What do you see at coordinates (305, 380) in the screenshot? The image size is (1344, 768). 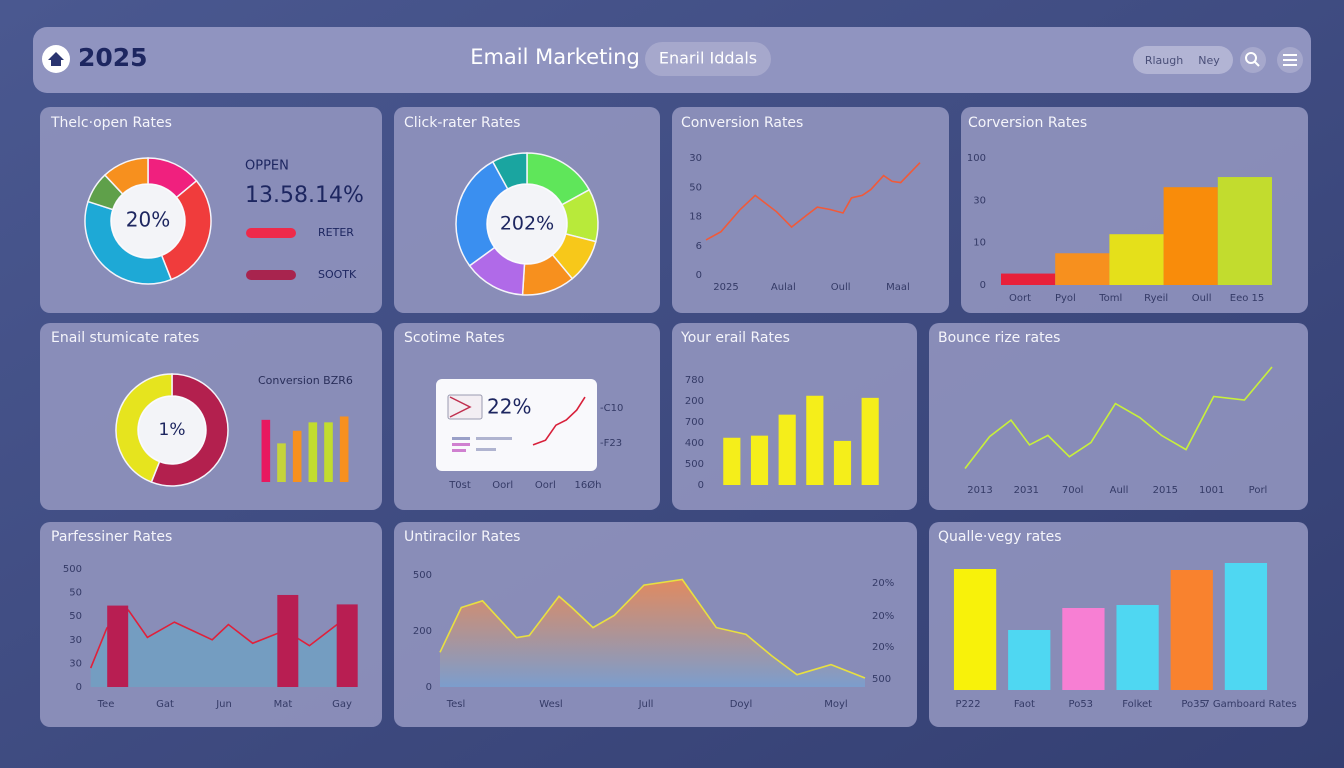 I see `chart-title: Conversion BZR6` at bounding box center [305, 380].